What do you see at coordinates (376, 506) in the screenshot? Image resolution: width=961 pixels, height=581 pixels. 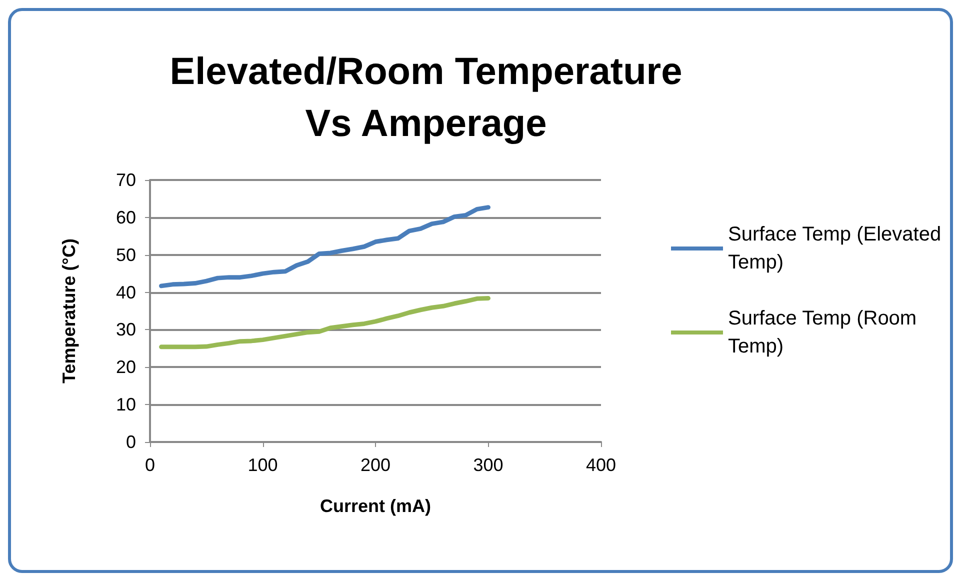 I see `x-axis-title: Current (mA)` at bounding box center [376, 506].